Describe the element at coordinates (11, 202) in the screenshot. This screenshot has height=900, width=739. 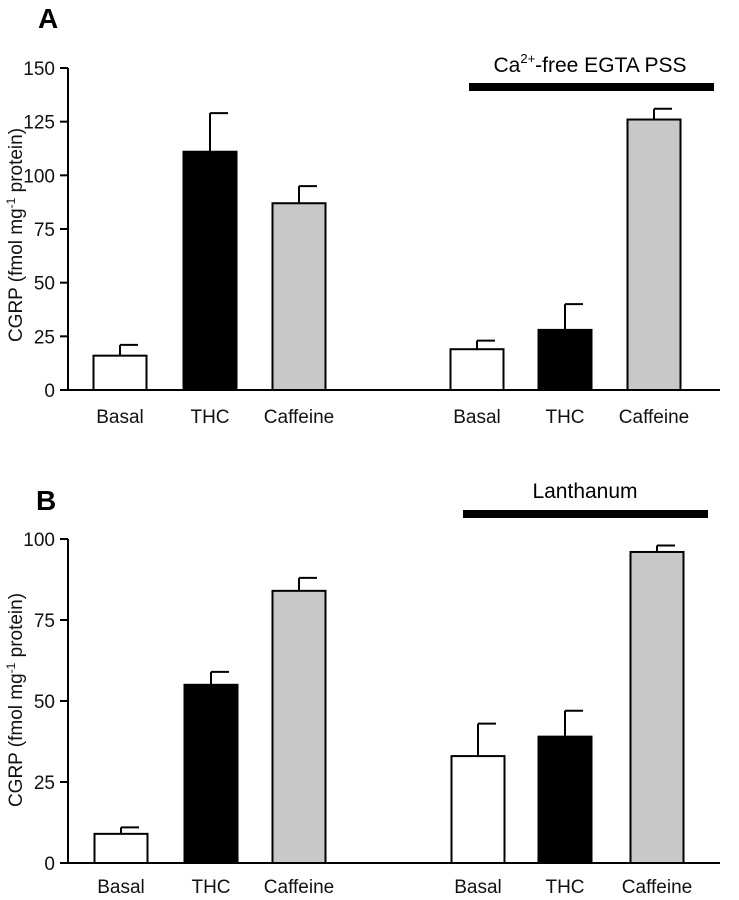
I see `y-axis-label-a-sup: -1` at that location.